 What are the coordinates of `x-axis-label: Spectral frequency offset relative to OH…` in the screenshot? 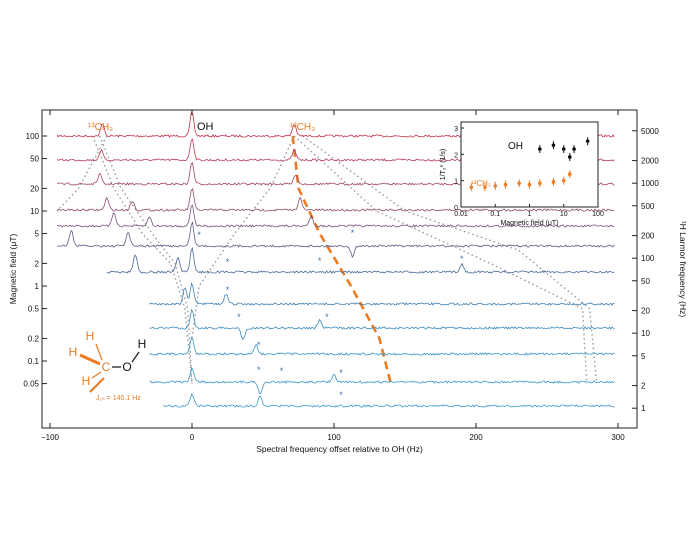 It's located at (339, 449).